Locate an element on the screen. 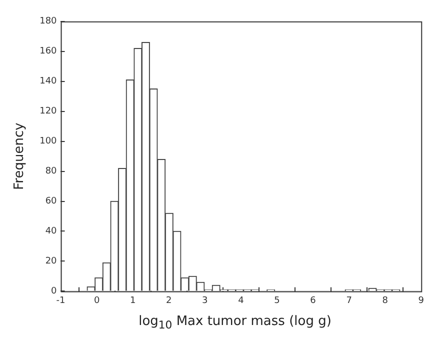 This screenshot has height=350, width=440. x-tick-label: 8 is located at coordinates (385, 301).